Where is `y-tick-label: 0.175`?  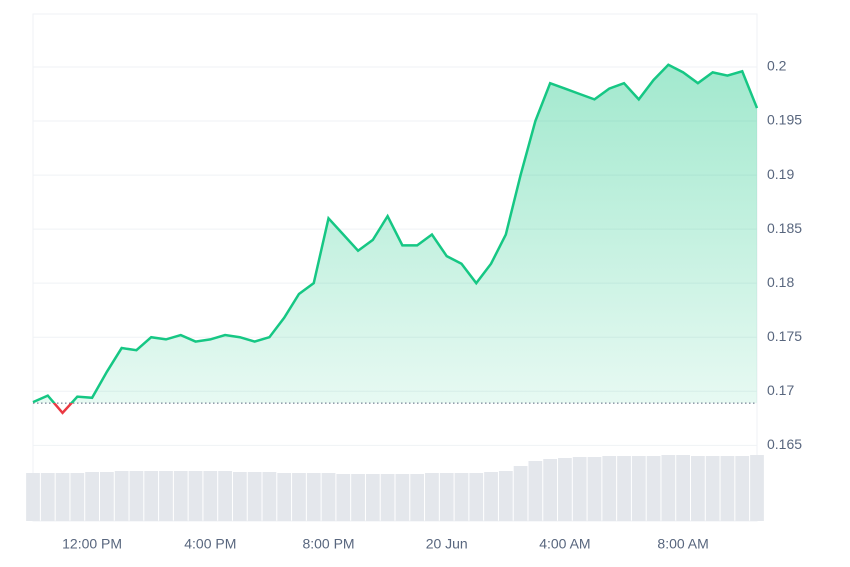 y-tick-label: 0.175 is located at coordinates (784, 336).